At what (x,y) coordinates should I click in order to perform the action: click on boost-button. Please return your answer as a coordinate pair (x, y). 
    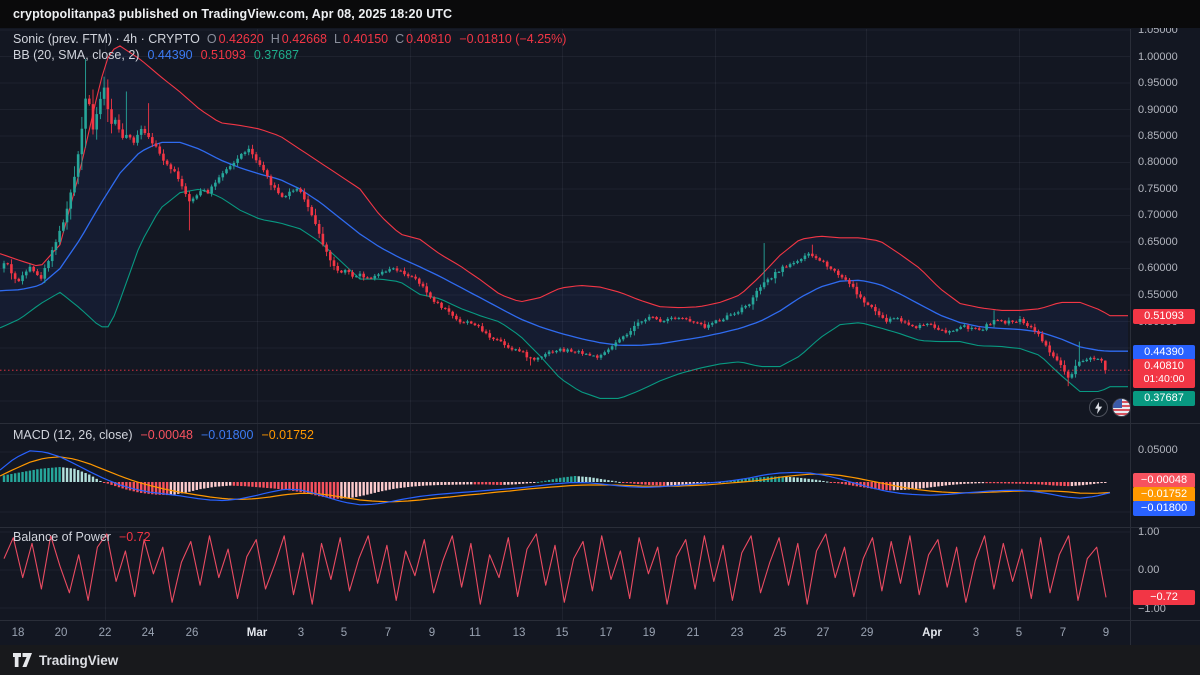
    Looking at the image, I should click on (1098, 407).